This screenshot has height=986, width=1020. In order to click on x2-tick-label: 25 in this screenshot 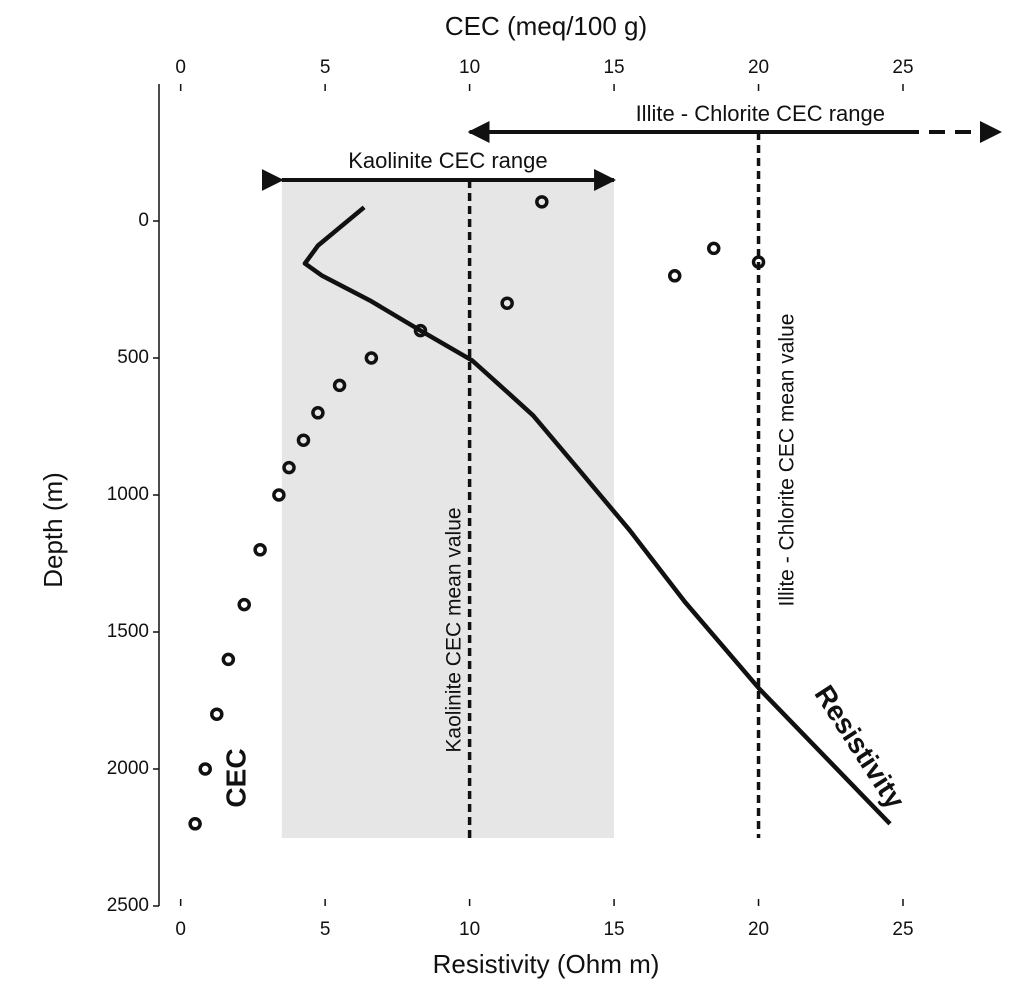, I will do `click(902, 67)`.